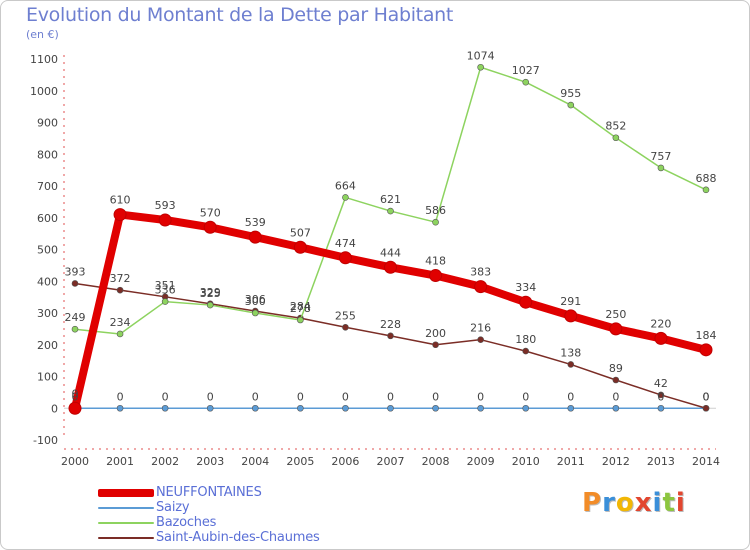  Describe the element at coordinates (660, 323) in the screenshot. I see `data-label-0-13: 220` at that location.